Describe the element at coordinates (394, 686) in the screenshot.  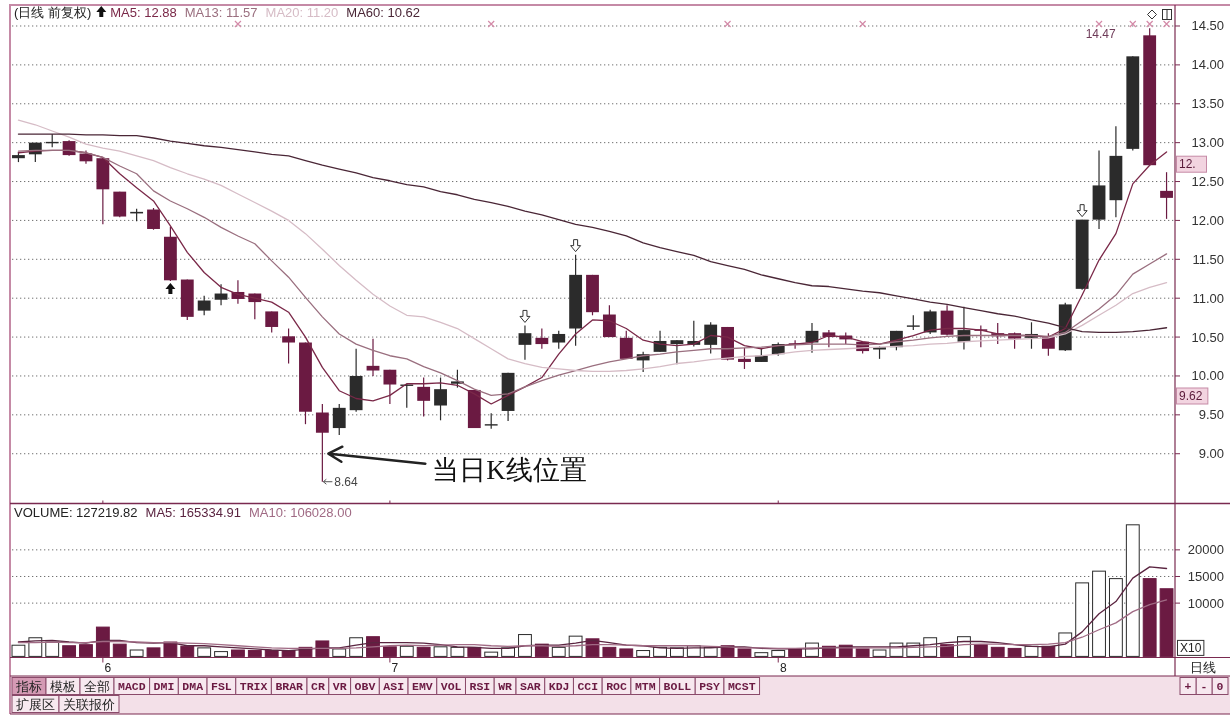
I see `text: ASI` at that location.